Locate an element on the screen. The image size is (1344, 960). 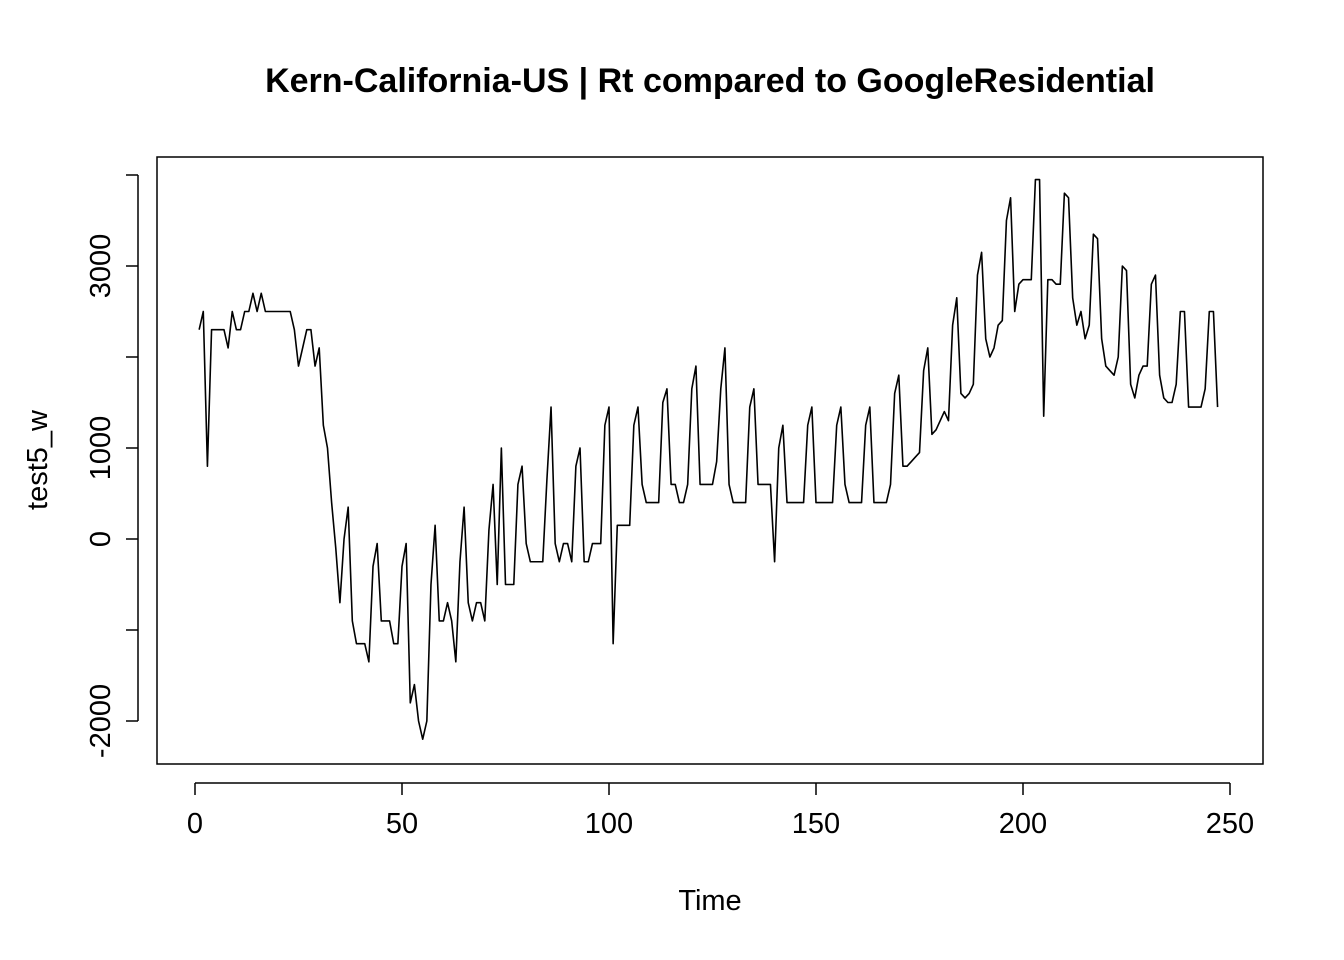
x-tick-label: 100 is located at coordinates (609, 824).